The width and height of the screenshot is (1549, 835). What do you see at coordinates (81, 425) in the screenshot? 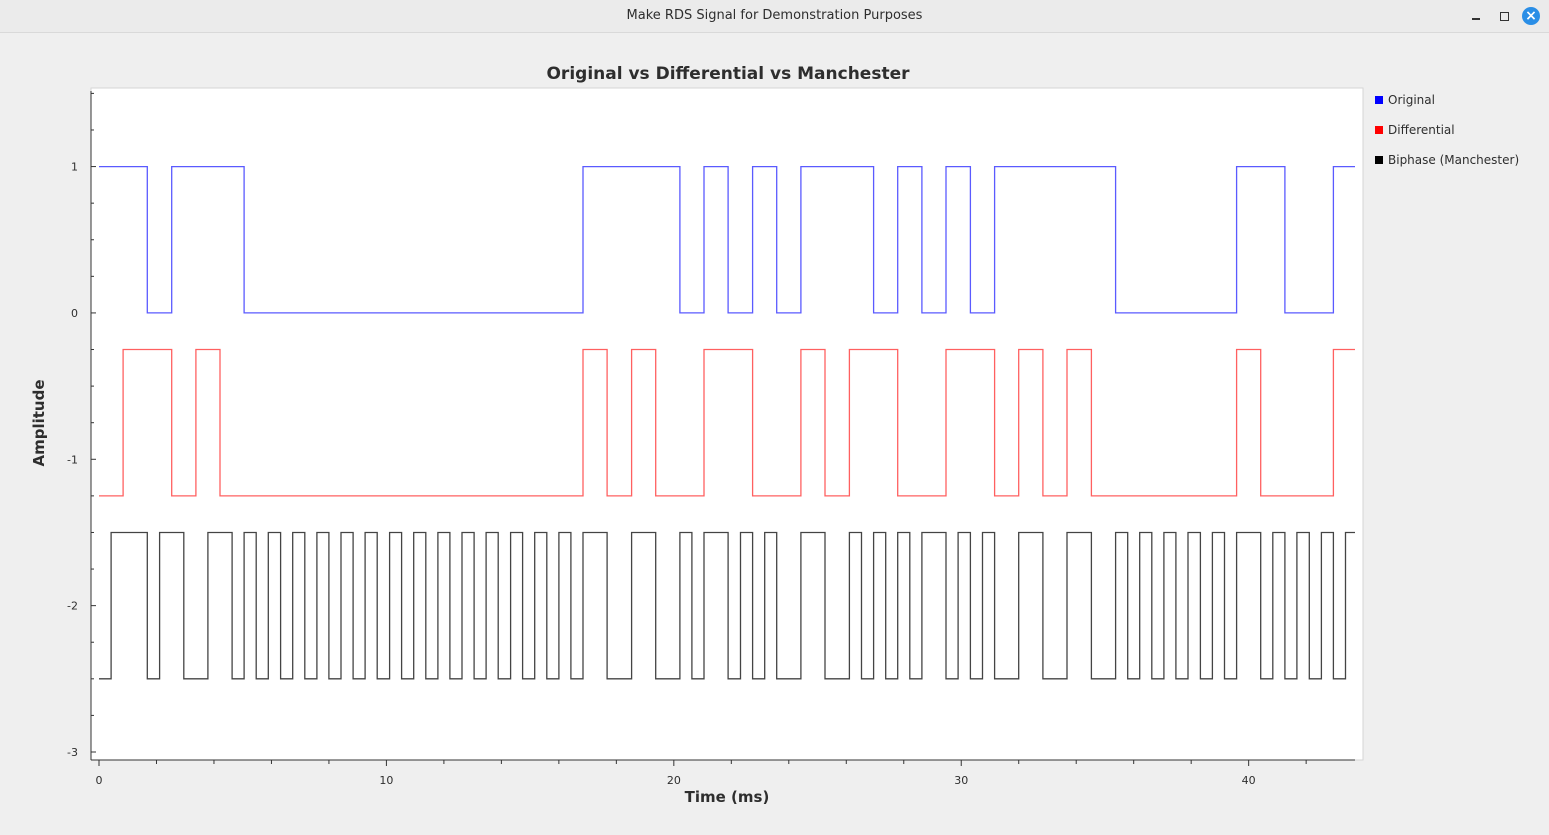
I see `y-axis: 1 0 -1 -2 -3` at bounding box center [81, 425].